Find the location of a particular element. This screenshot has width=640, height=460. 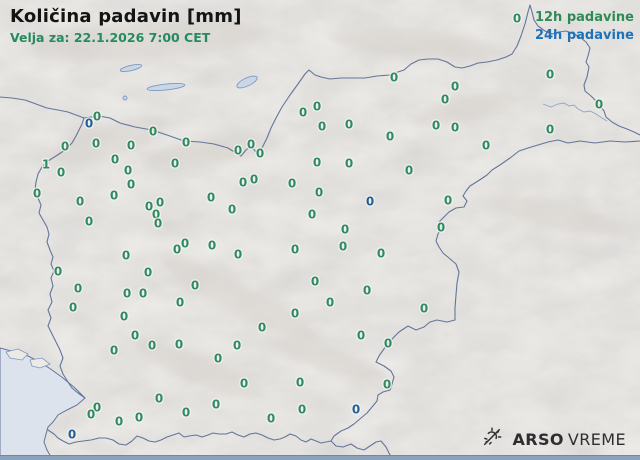

coastal-lagoons is located at coordinates (28, 358).